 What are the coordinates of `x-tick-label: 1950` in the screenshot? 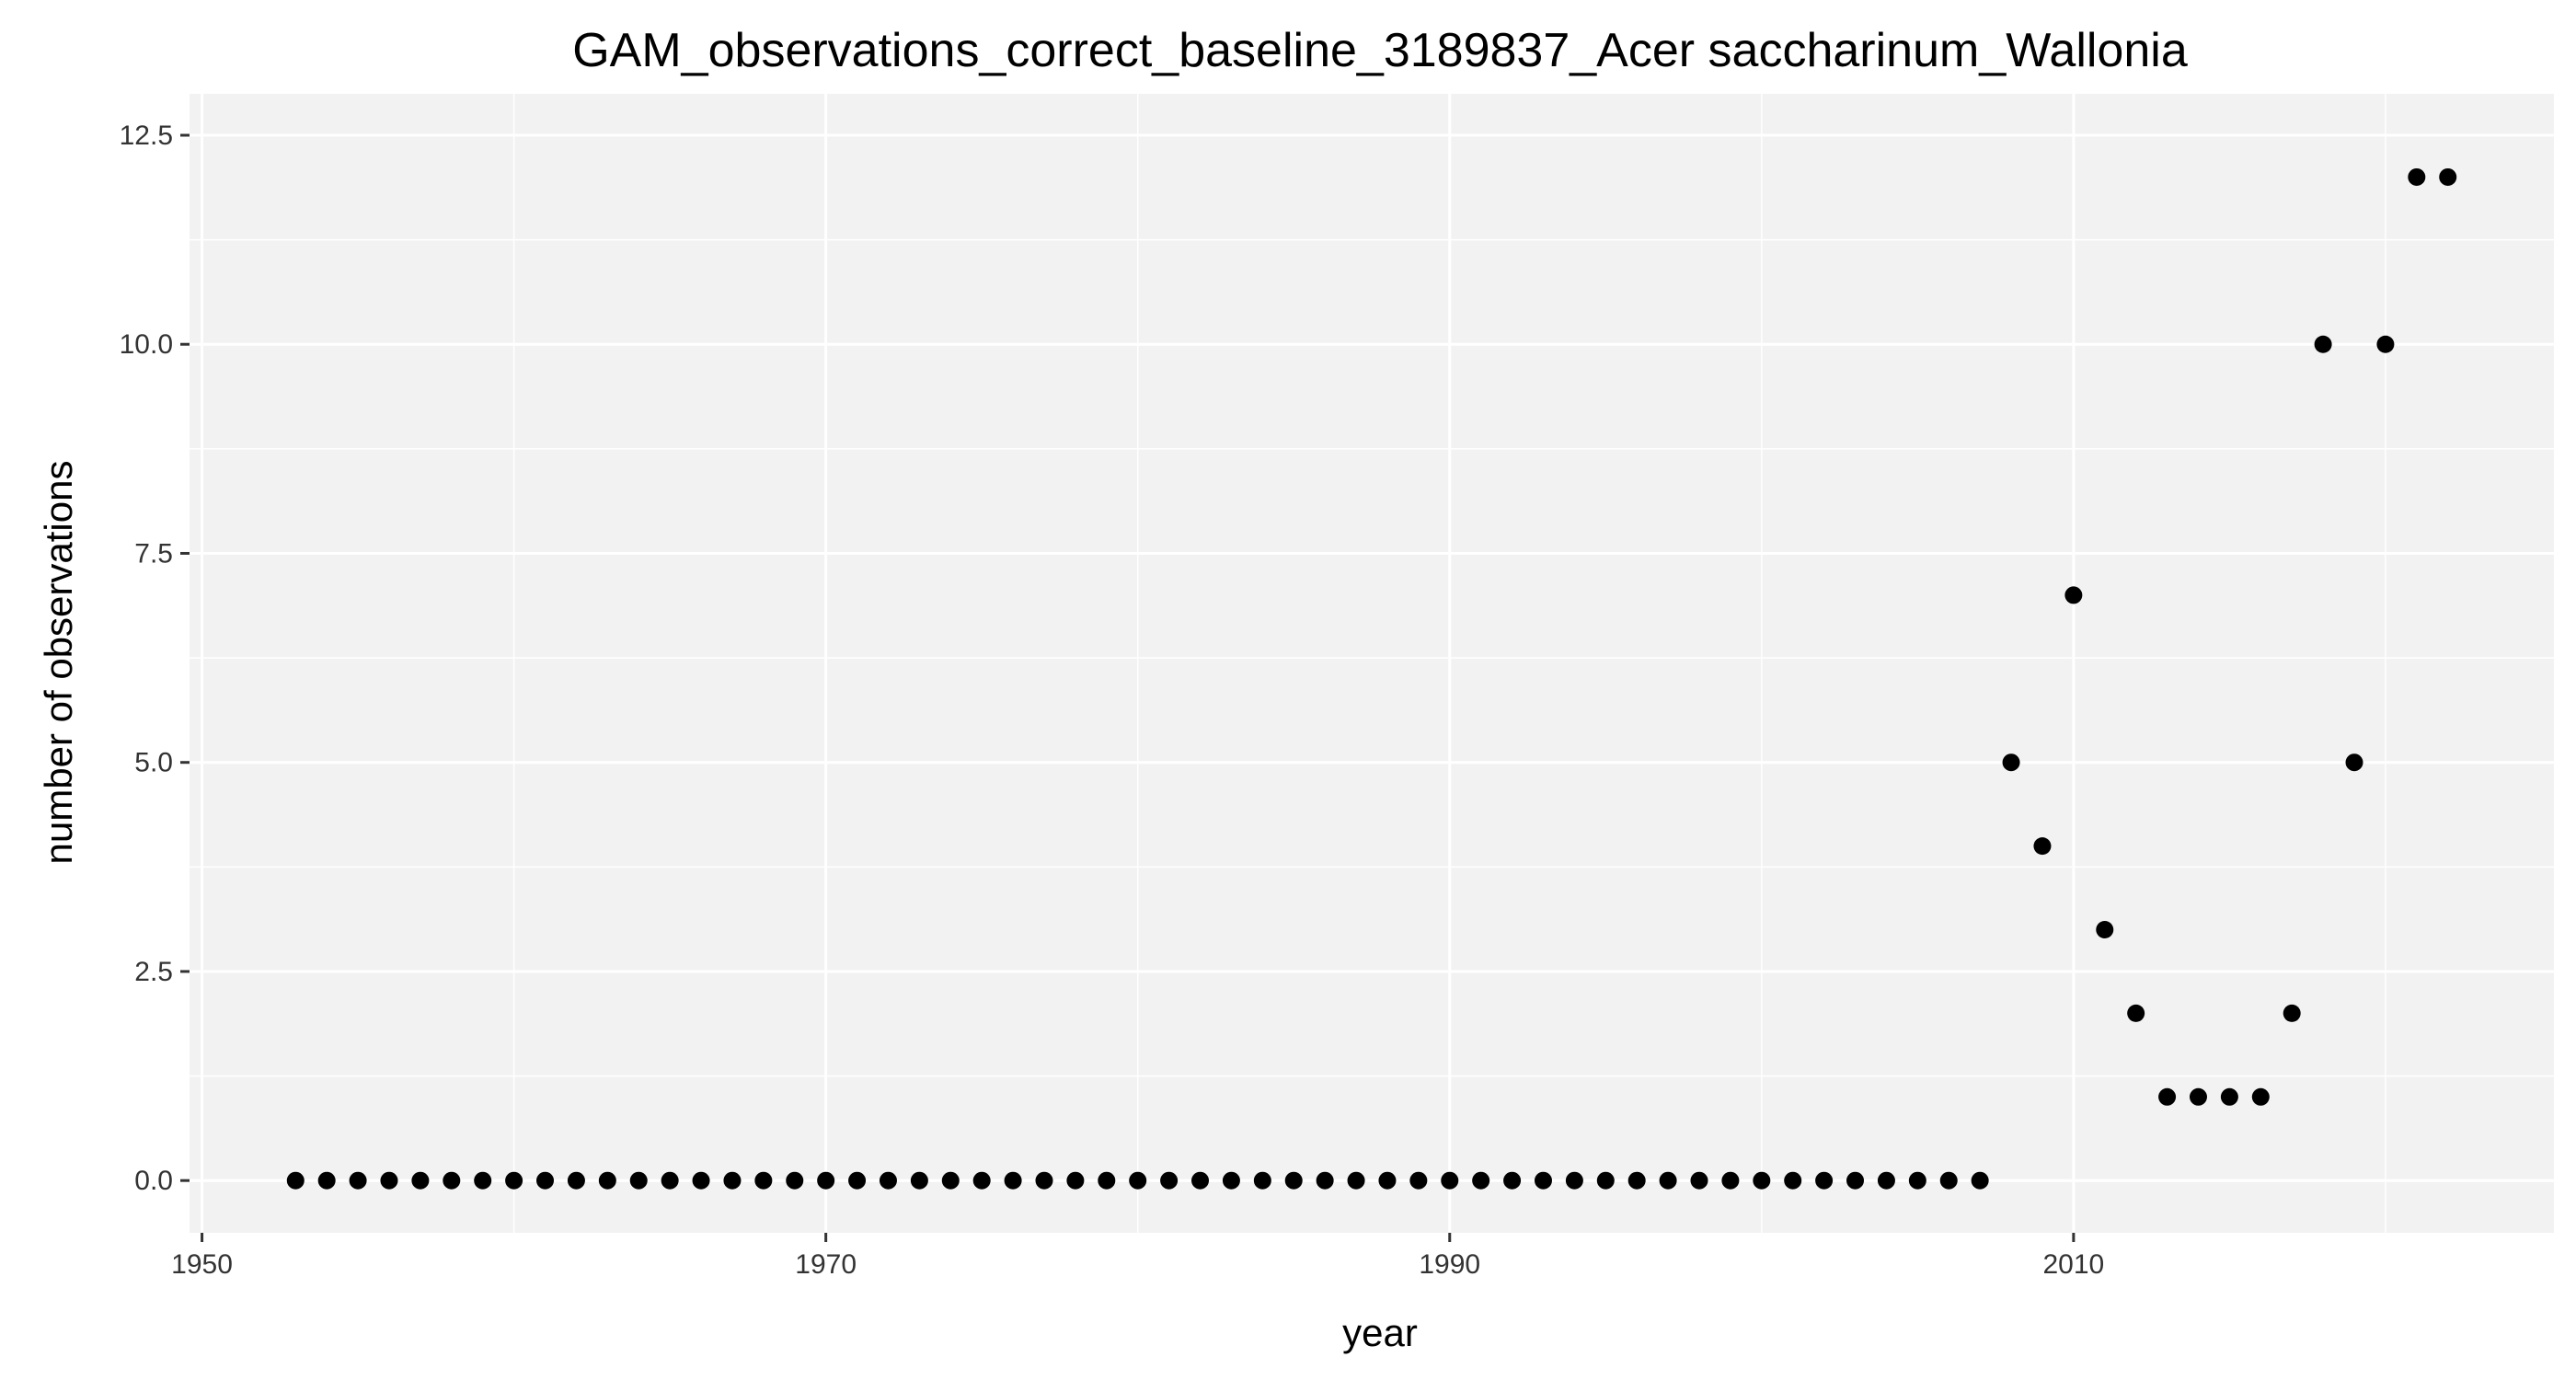 It's located at (202, 1264).